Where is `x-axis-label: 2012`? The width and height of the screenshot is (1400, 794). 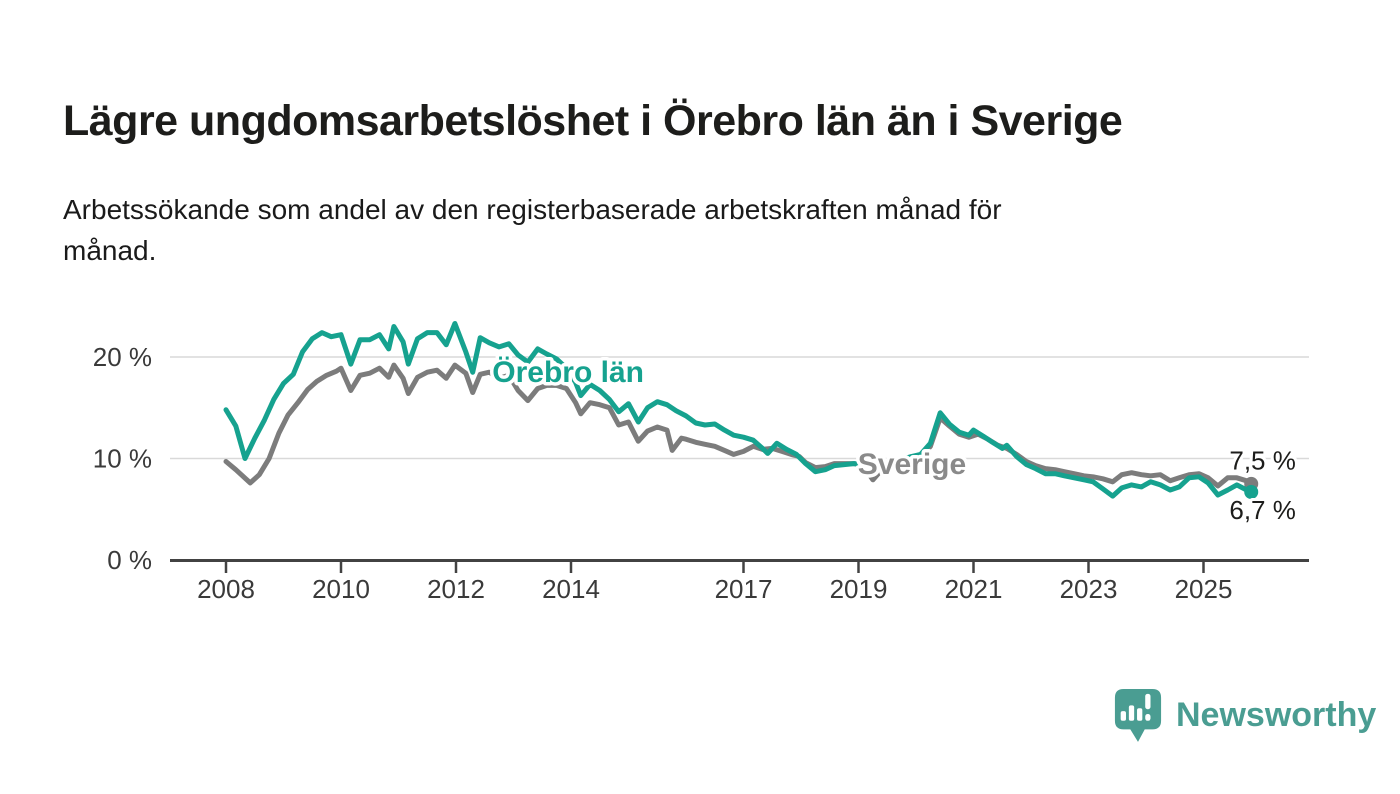 x-axis-label: 2012 is located at coordinates (456, 589).